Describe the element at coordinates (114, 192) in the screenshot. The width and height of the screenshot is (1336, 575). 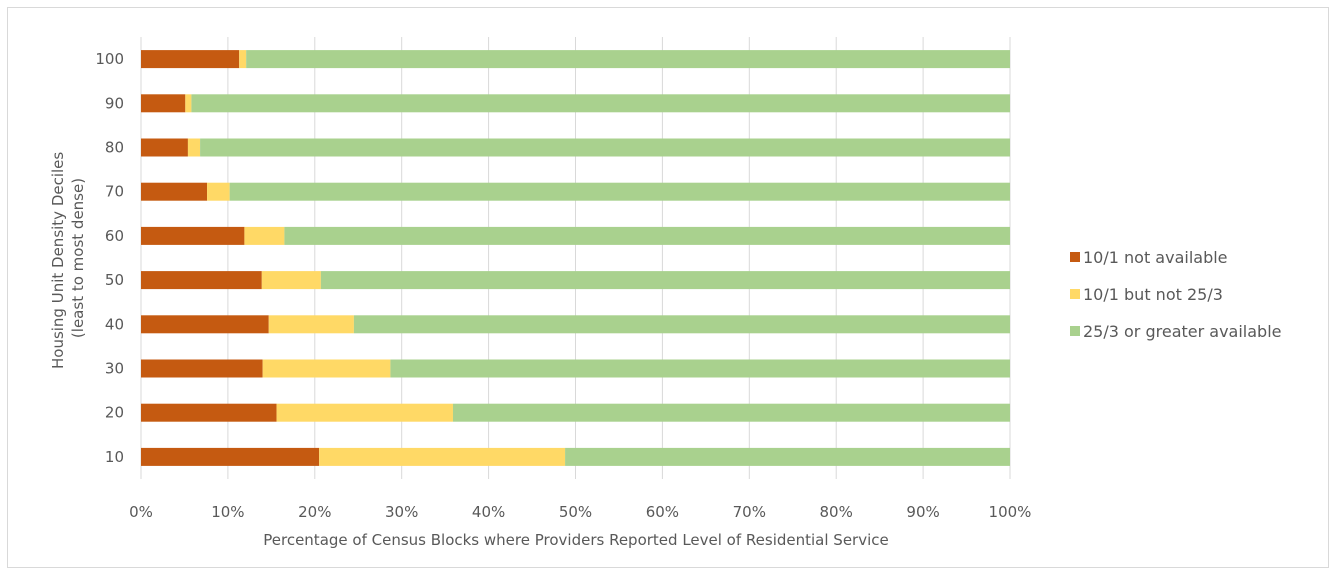
I see `y-tick-label: 70` at that location.